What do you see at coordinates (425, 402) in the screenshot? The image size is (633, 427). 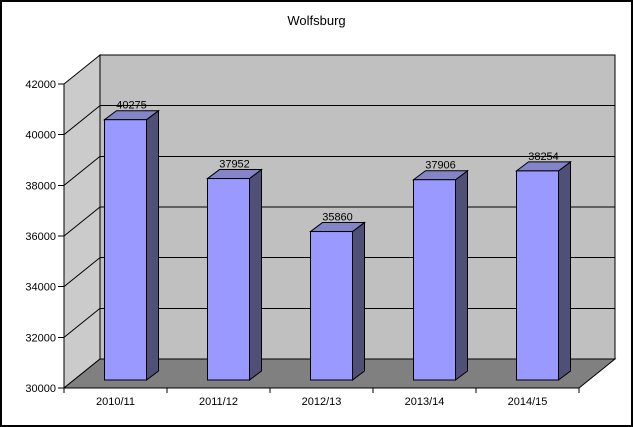 I see `x-category-label: 2013/14` at bounding box center [425, 402].